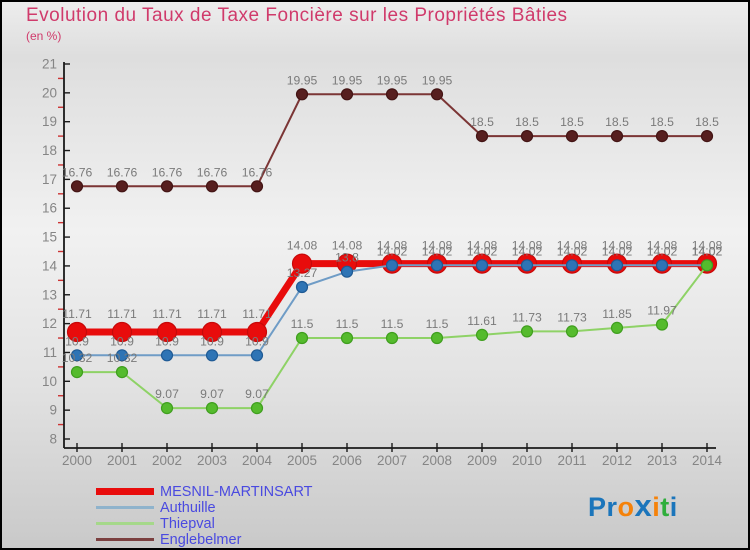 This screenshot has height=550, width=750. What do you see at coordinates (643, 505) in the screenshot?
I see `logo-letter: x` at bounding box center [643, 505].